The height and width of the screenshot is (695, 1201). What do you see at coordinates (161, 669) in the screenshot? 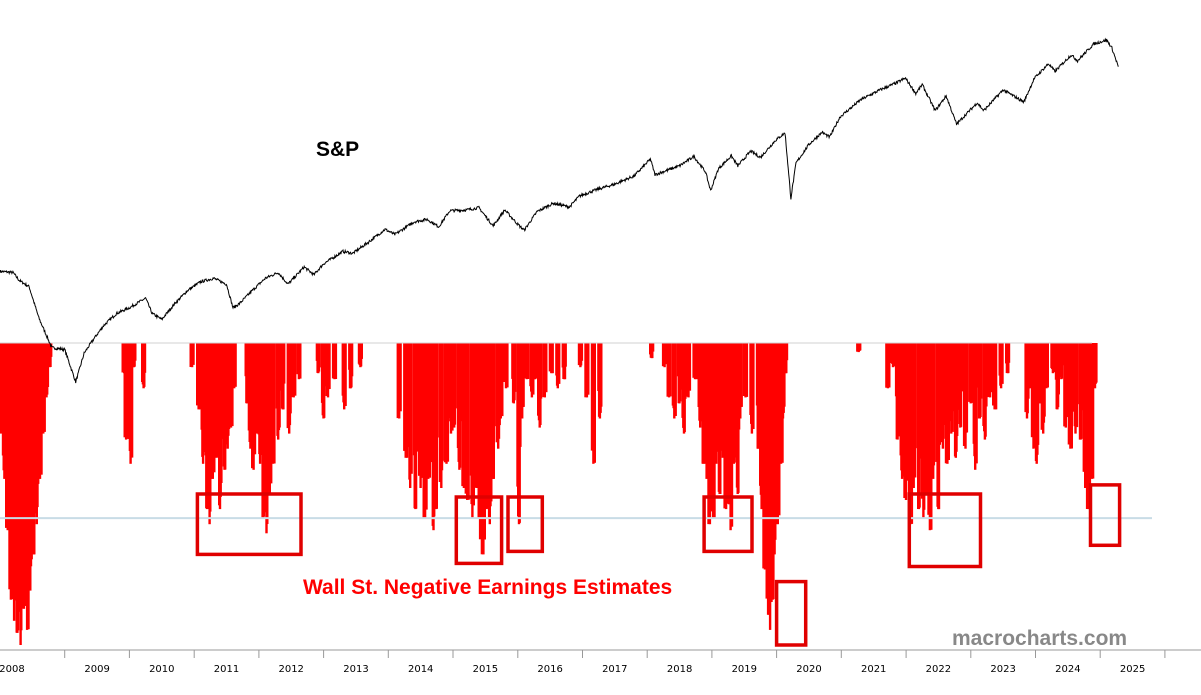
I see `x-tick-label: 2010` at bounding box center [161, 669].